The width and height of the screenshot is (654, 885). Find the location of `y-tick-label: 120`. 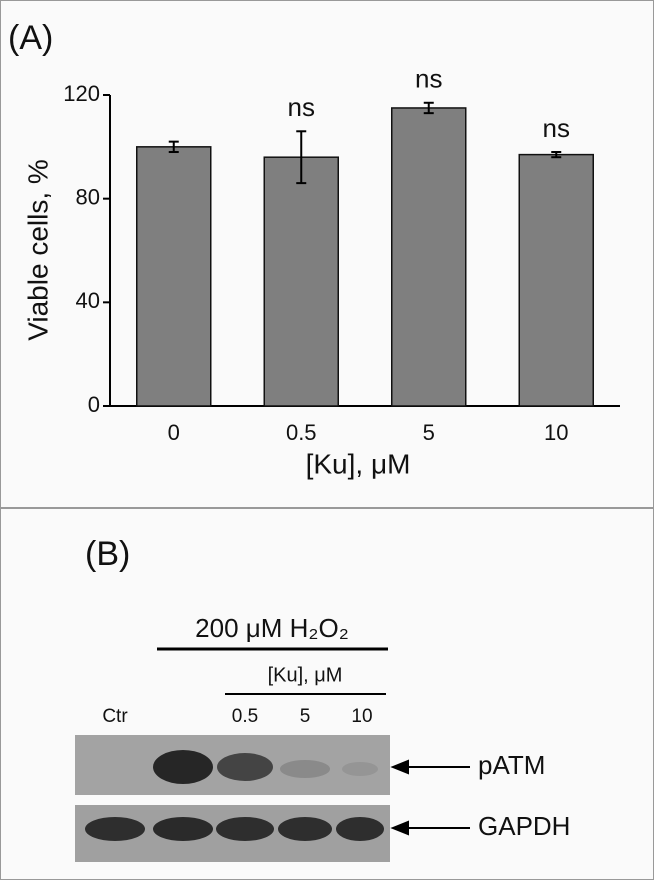

y-tick-label: 120 is located at coordinates (81, 93).